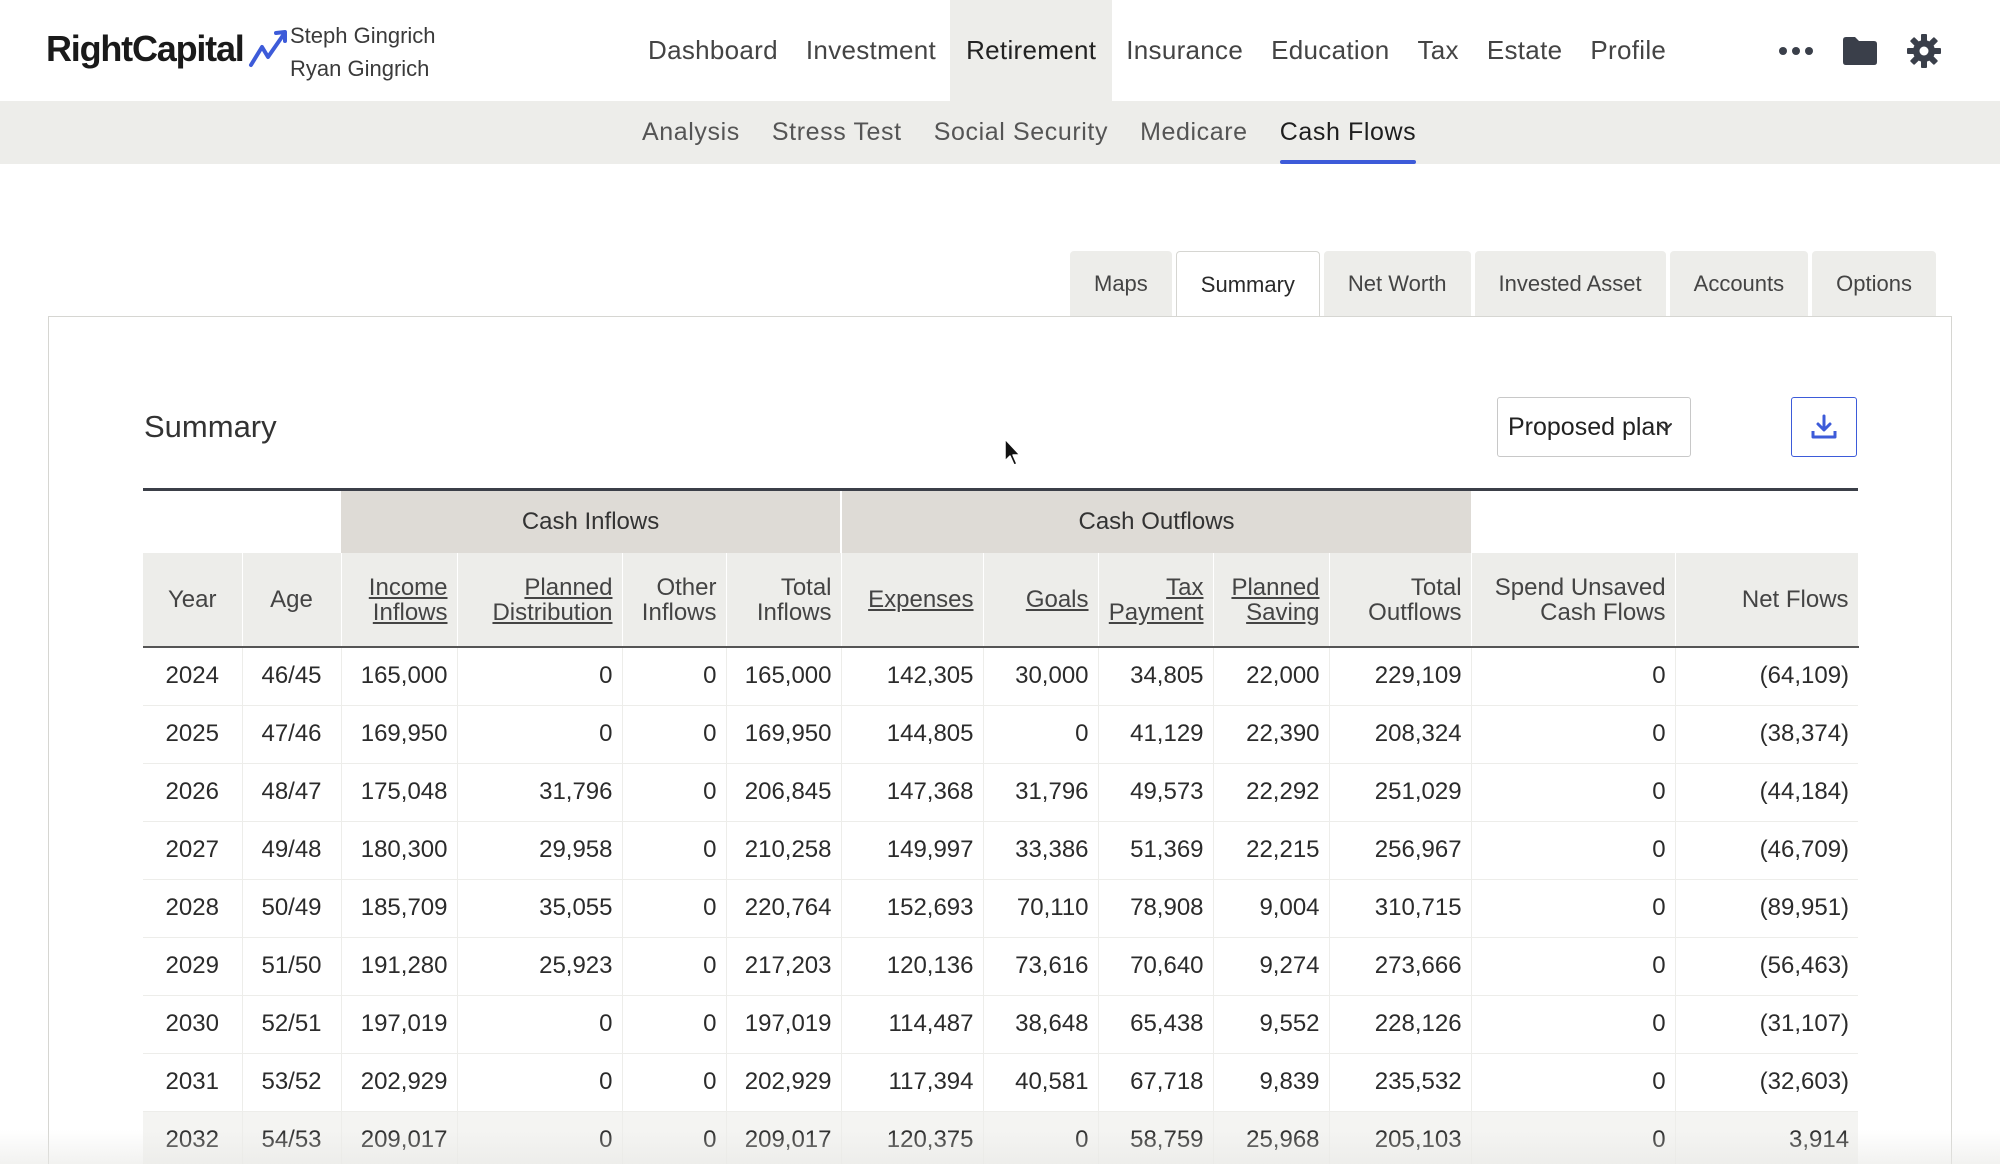 The height and width of the screenshot is (1164, 2000). What do you see at coordinates (1271, 966) in the screenshot?
I see `cell-planned-saving: 9,274` at bounding box center [1271, 966].